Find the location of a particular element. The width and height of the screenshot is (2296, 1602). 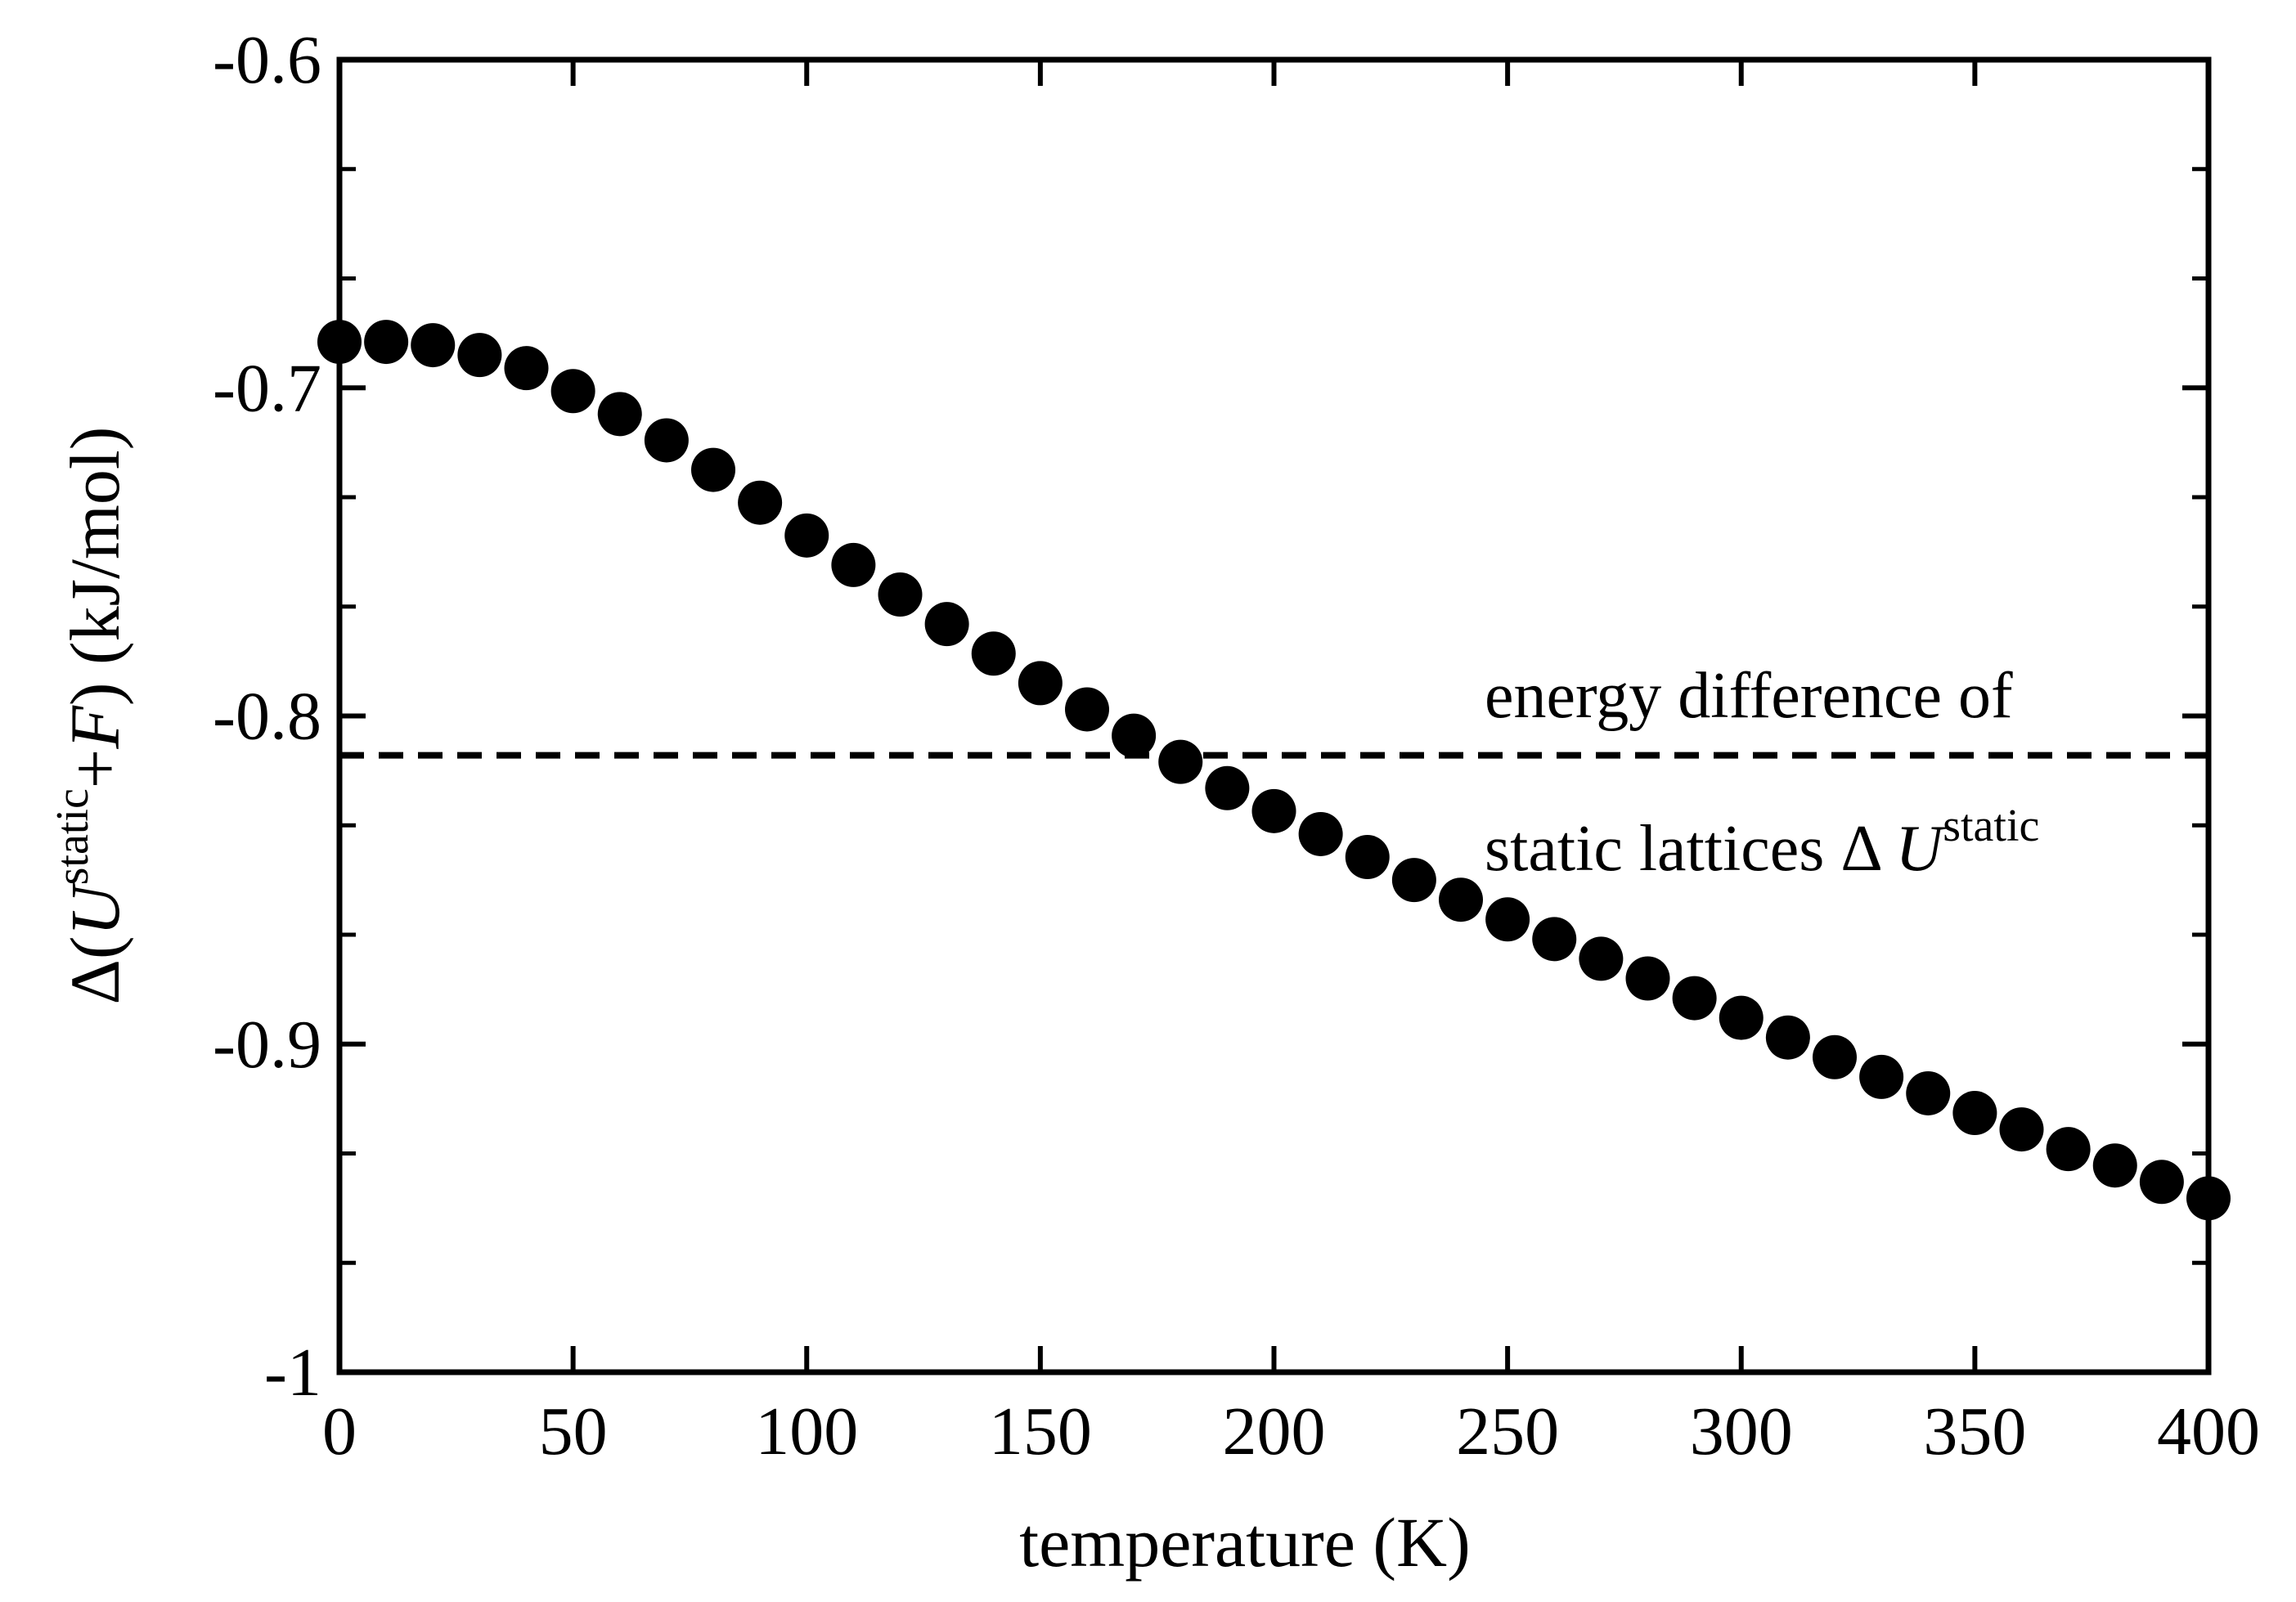

x-tick-label: 50 is located at coordinates (573, 1431).